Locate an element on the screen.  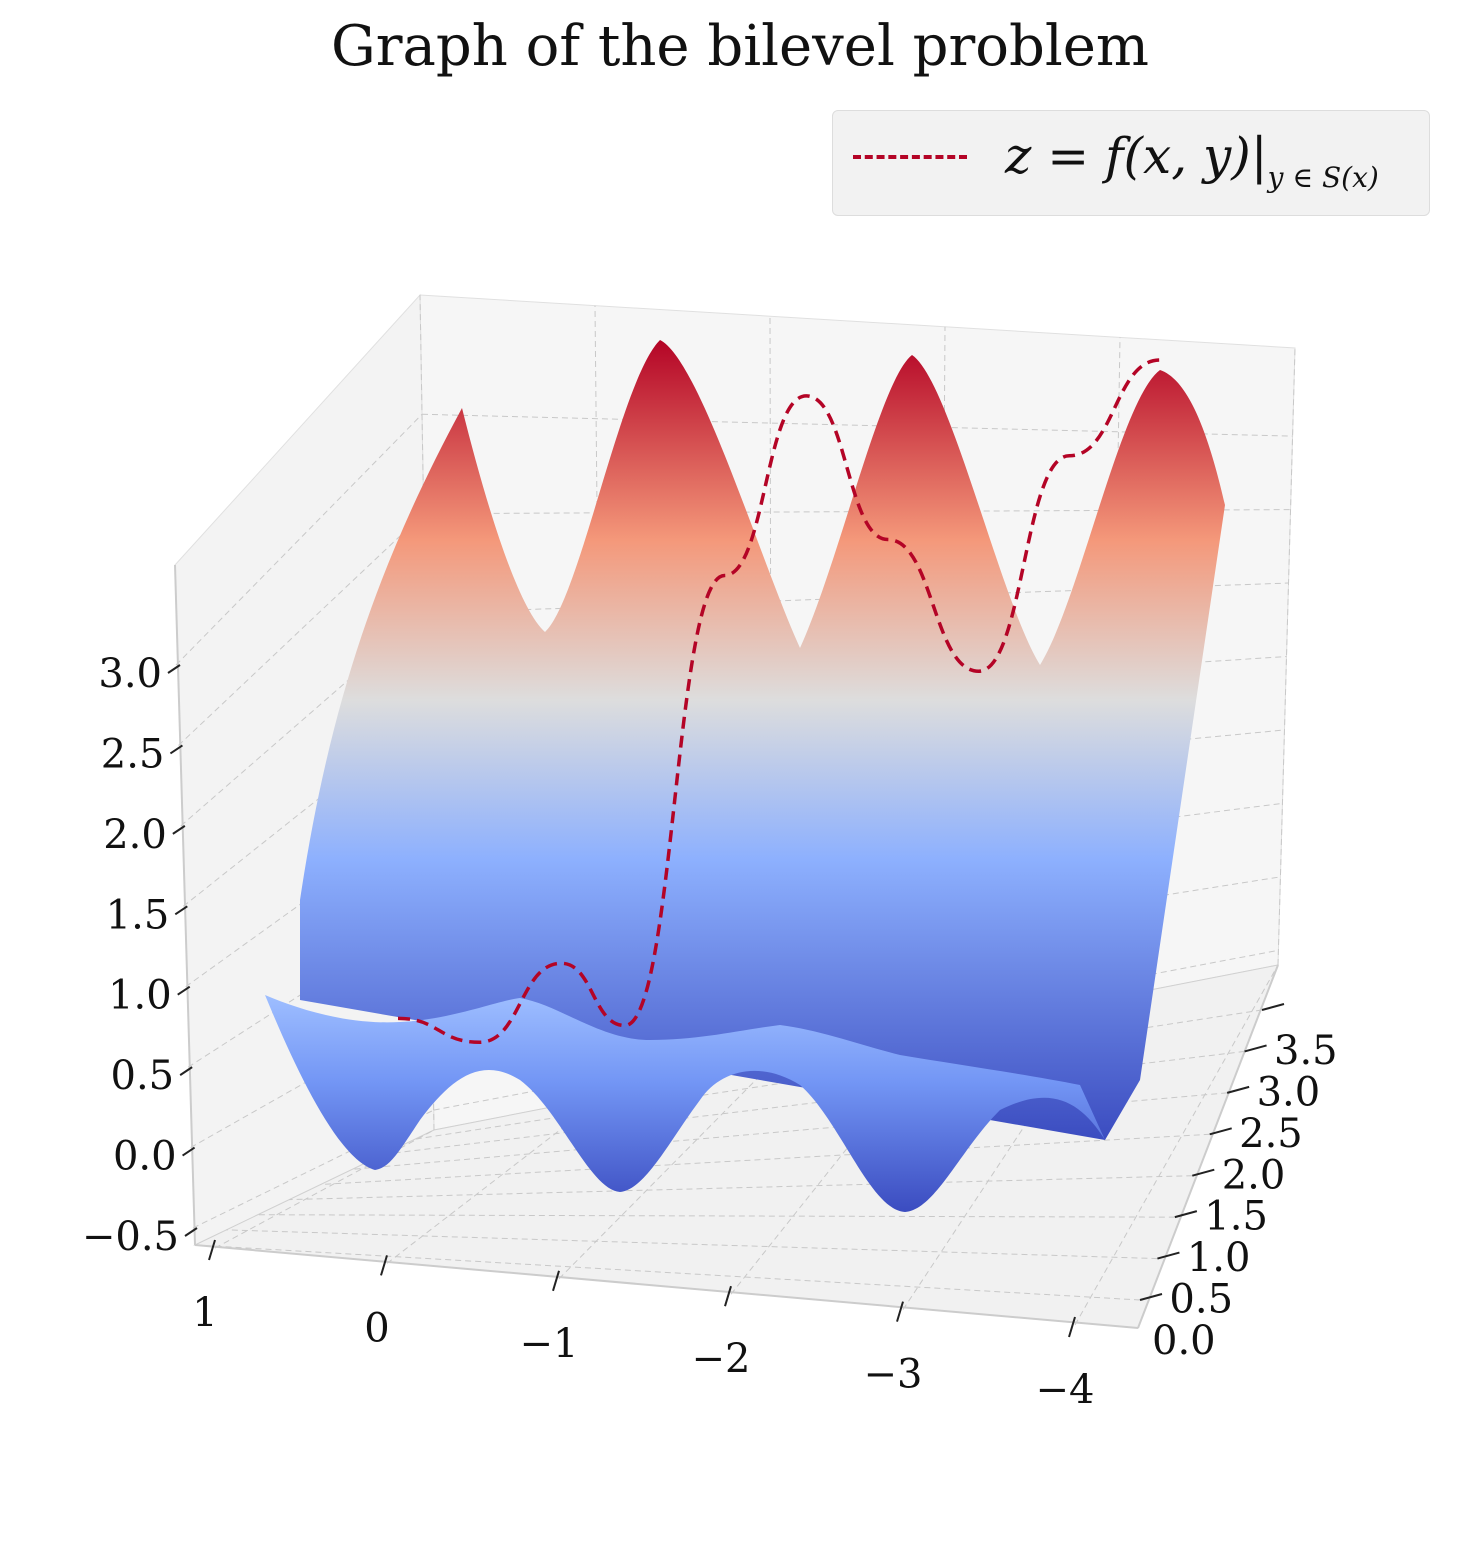
y-tick-label: 1.0 is located at coordinates (1219, 1258).